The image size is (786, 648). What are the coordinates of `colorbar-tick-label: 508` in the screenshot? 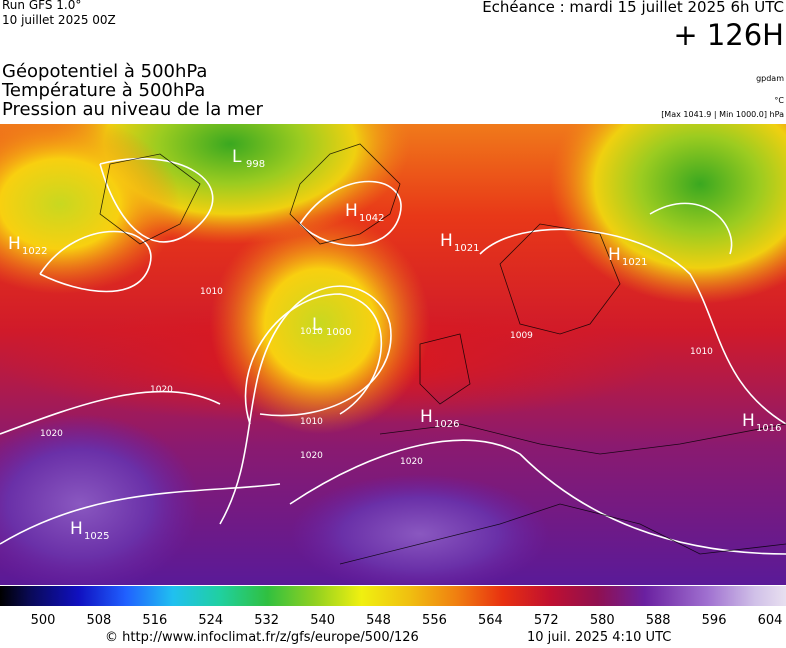 It's located at (99, 620).